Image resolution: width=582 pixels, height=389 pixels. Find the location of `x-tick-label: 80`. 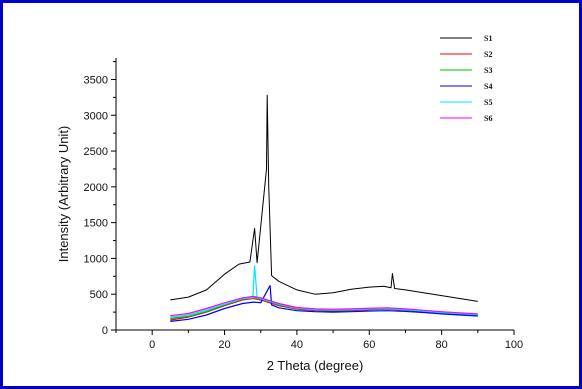

x-tick-label: 80 is located at coordinates (442, 345).